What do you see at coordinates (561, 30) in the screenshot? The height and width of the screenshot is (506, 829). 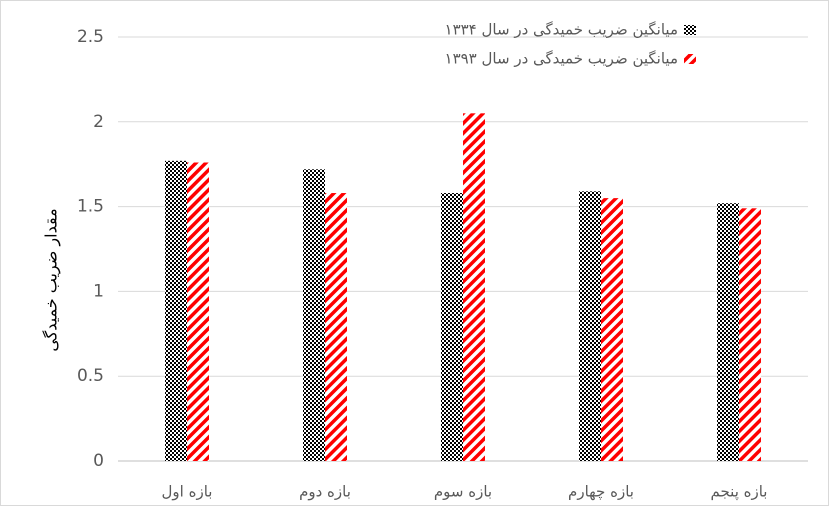 I see `legend-label: میانگین ضریب خمیدگی در سال ۱۳۳۴` at bounding box center [561, 30].